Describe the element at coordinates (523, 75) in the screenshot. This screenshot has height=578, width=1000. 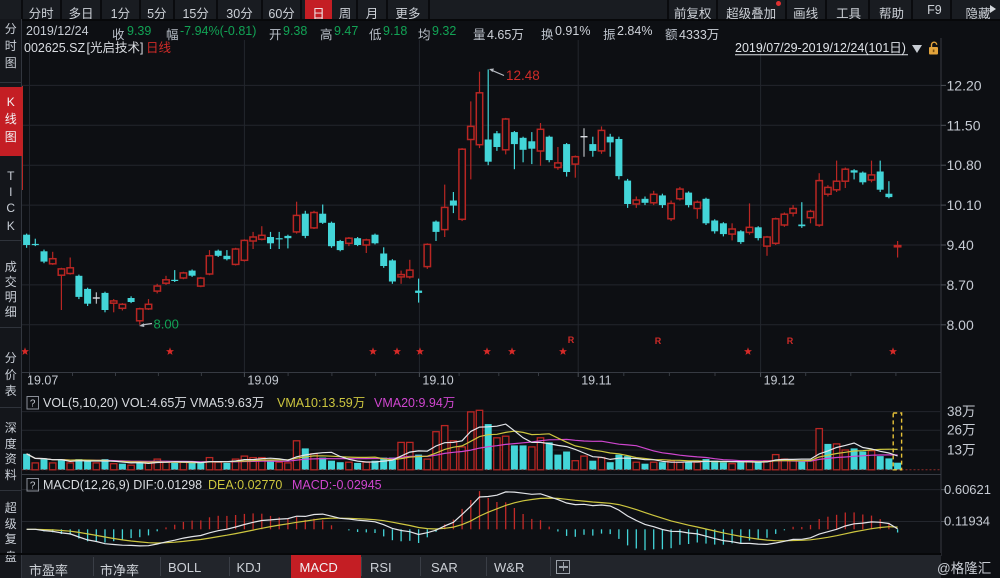
I see `svg-text: 12.48` at that location.